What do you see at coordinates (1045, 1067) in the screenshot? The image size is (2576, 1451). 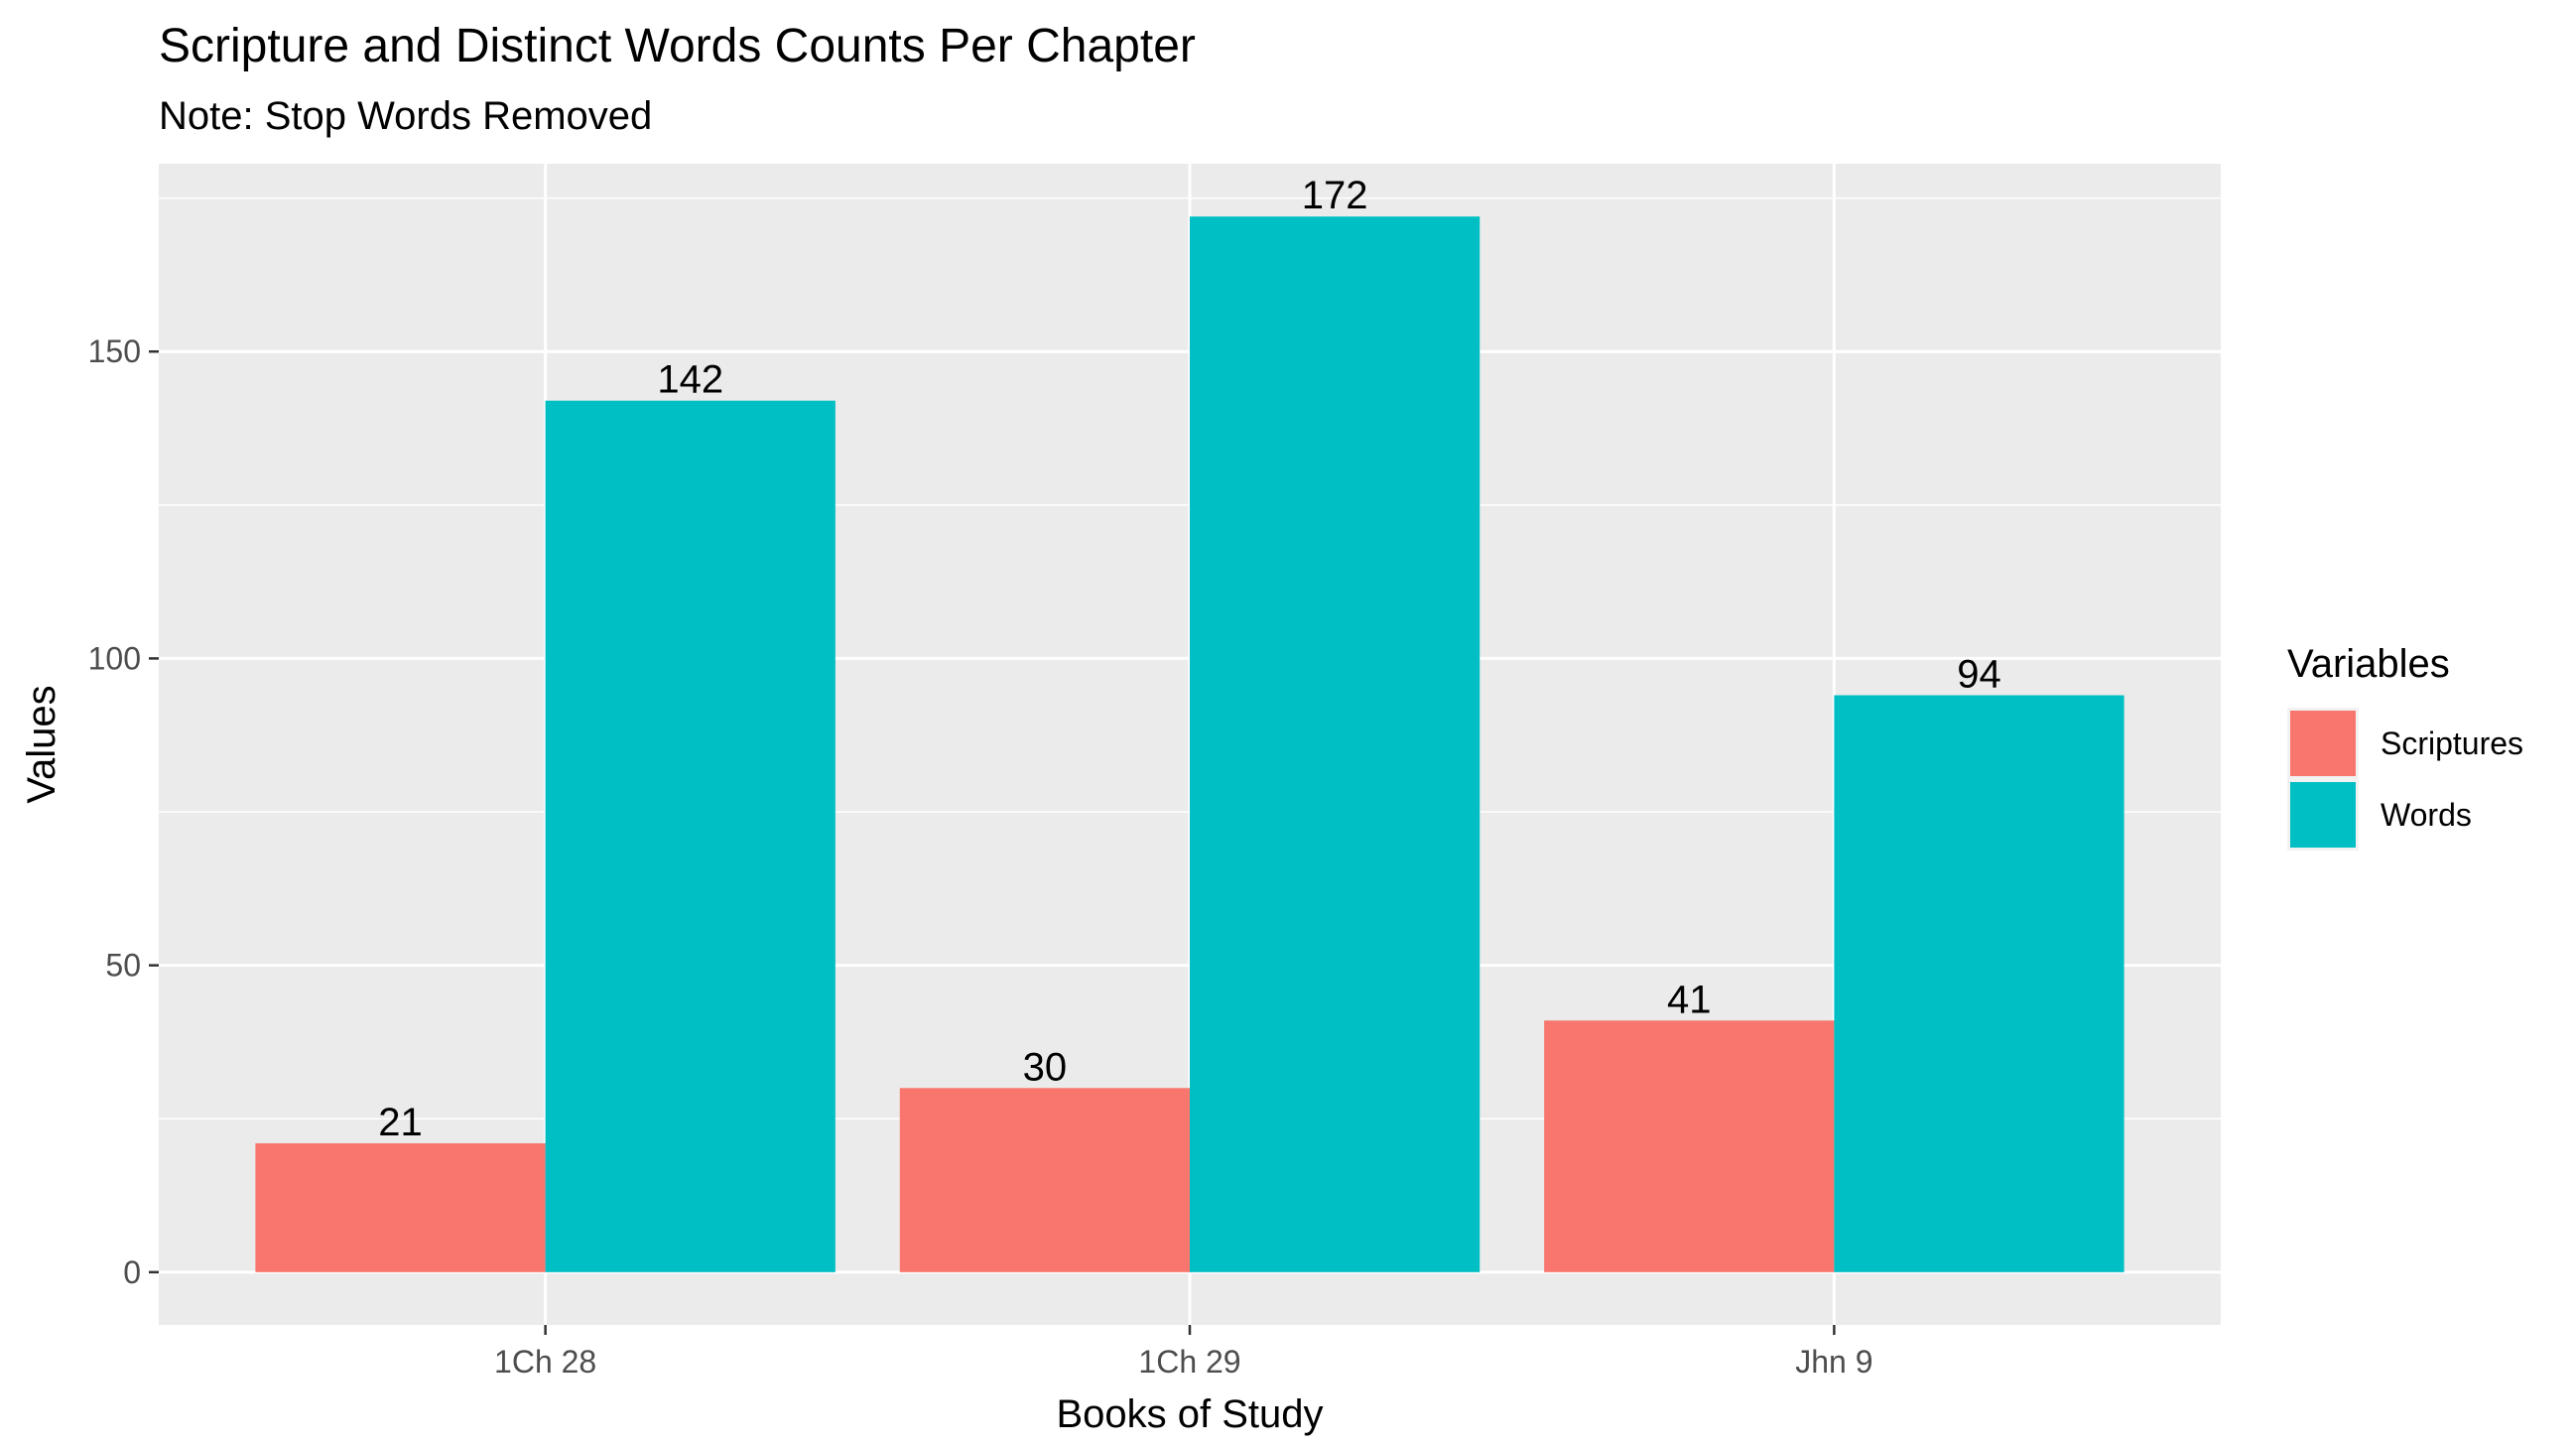 I see `bar-value-label: 30` at bounding box center [1045, 1067].